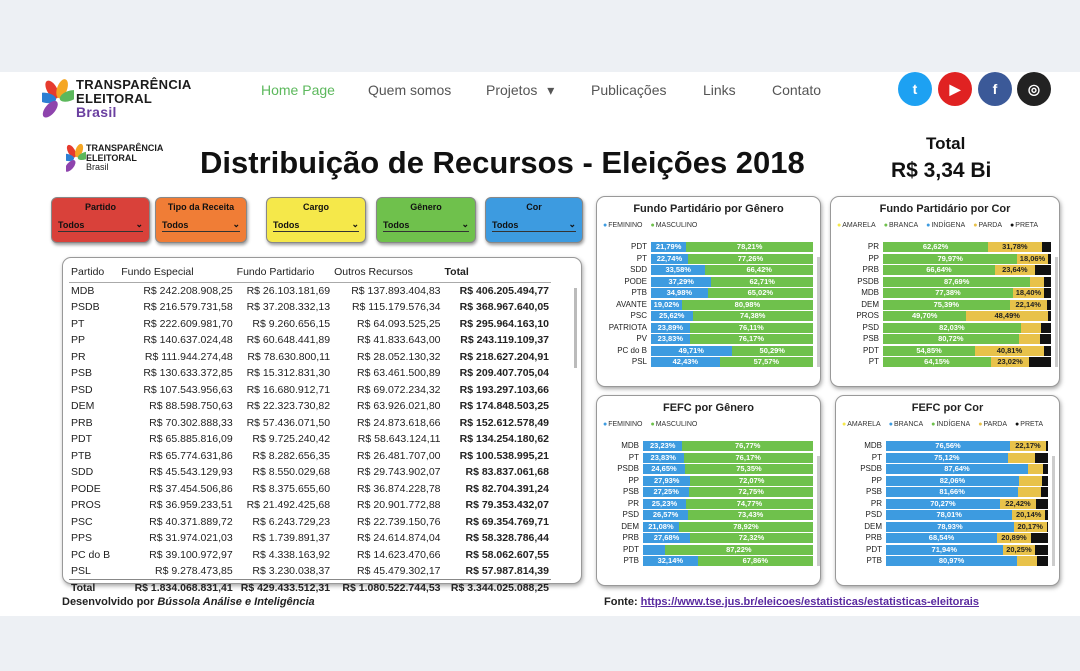  What do you see at coordinates (871, 468) in the screenshot?
I see `bar-category-label: PSDB` at bounding box center [871, 468].